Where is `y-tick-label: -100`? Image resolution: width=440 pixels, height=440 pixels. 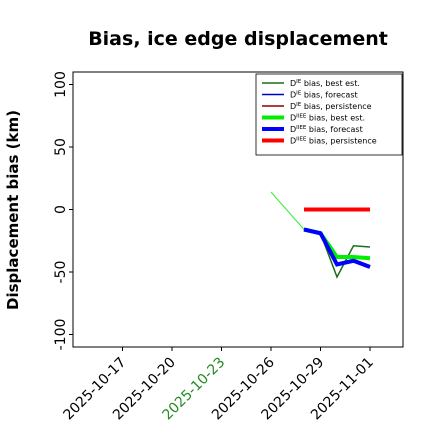
y-tick-label: -100 is located at coordinates (61, 335).